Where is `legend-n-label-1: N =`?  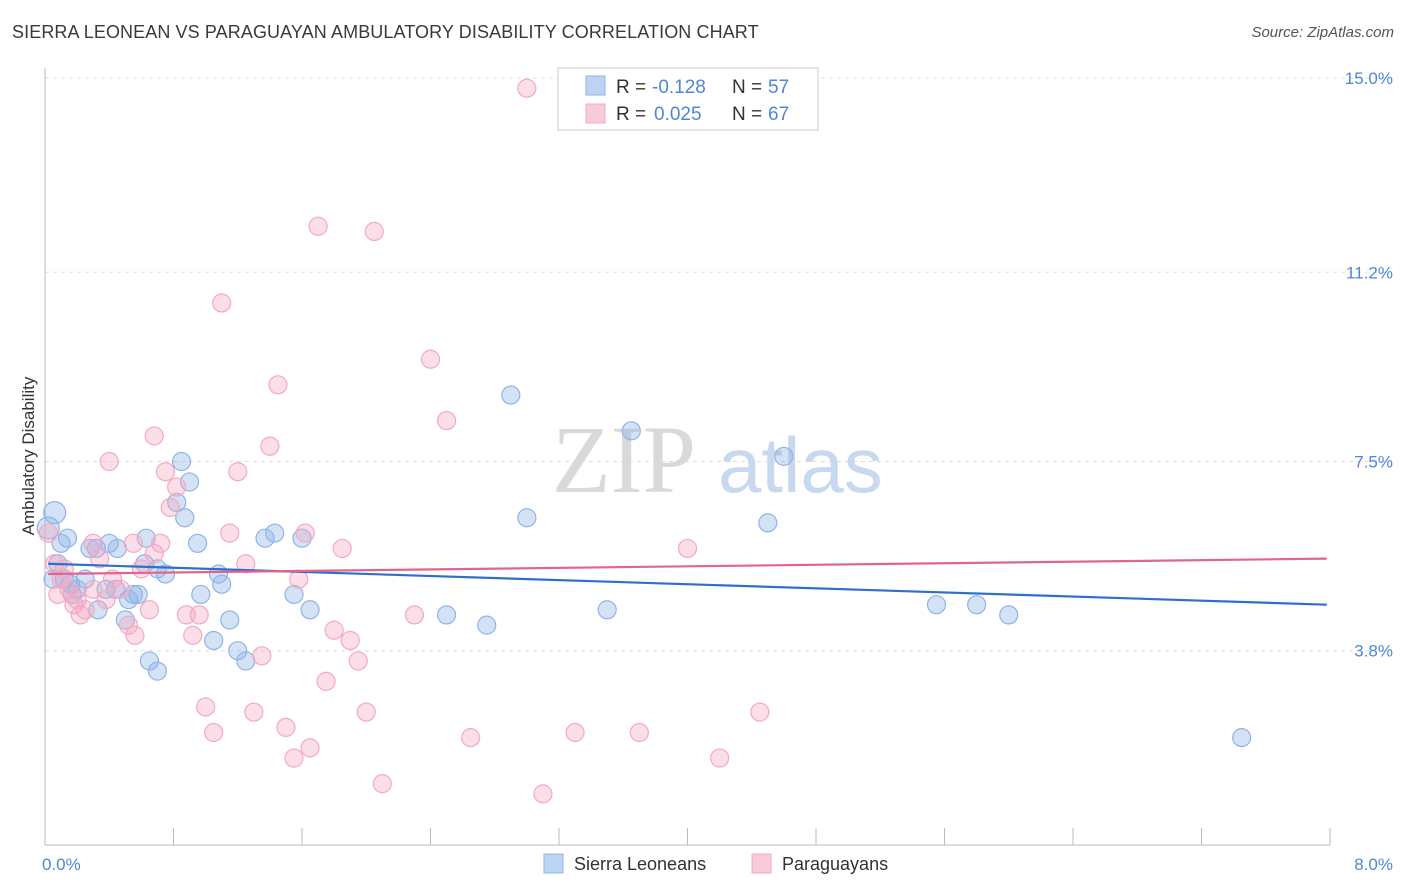 legend-n-label-1: N = is located at coordinates (747, 87).